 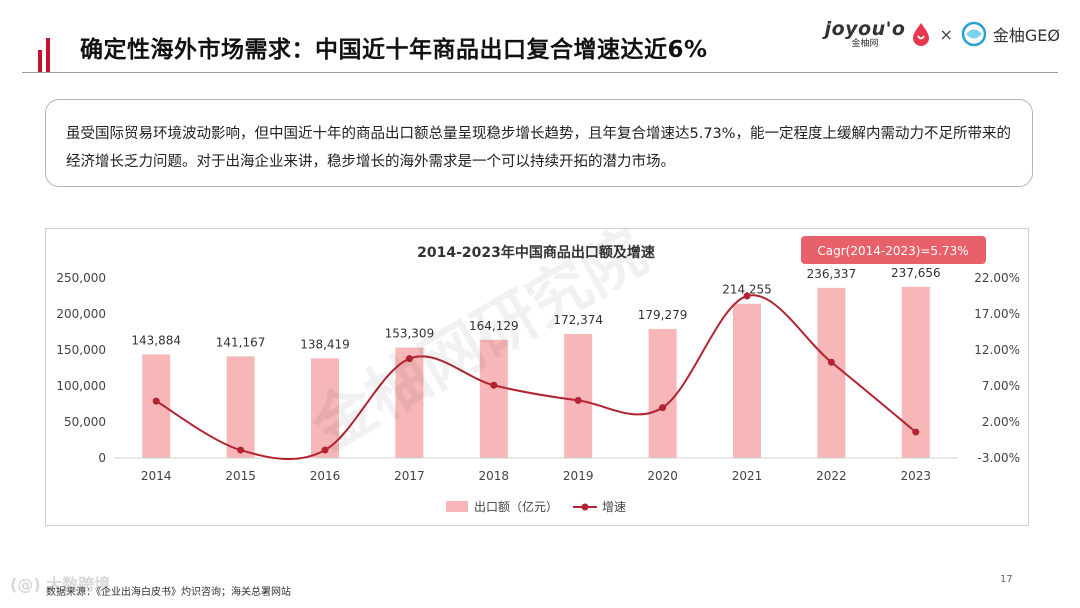 What do you see at coordinates (102, 458) in the screenshot?
I see `y-left-tick-label: 0` at bounding box center [102, 458].